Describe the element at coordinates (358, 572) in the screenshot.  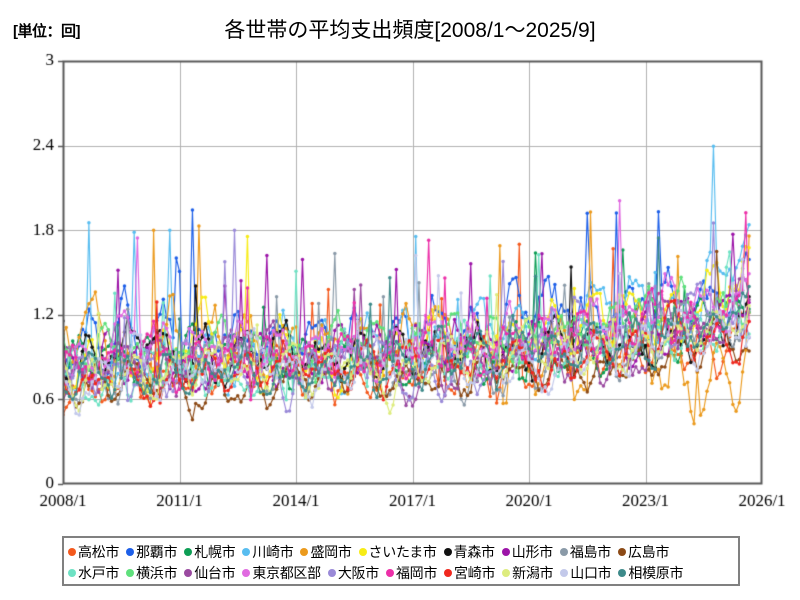
I see `legend-label: 大阪市` at that location.